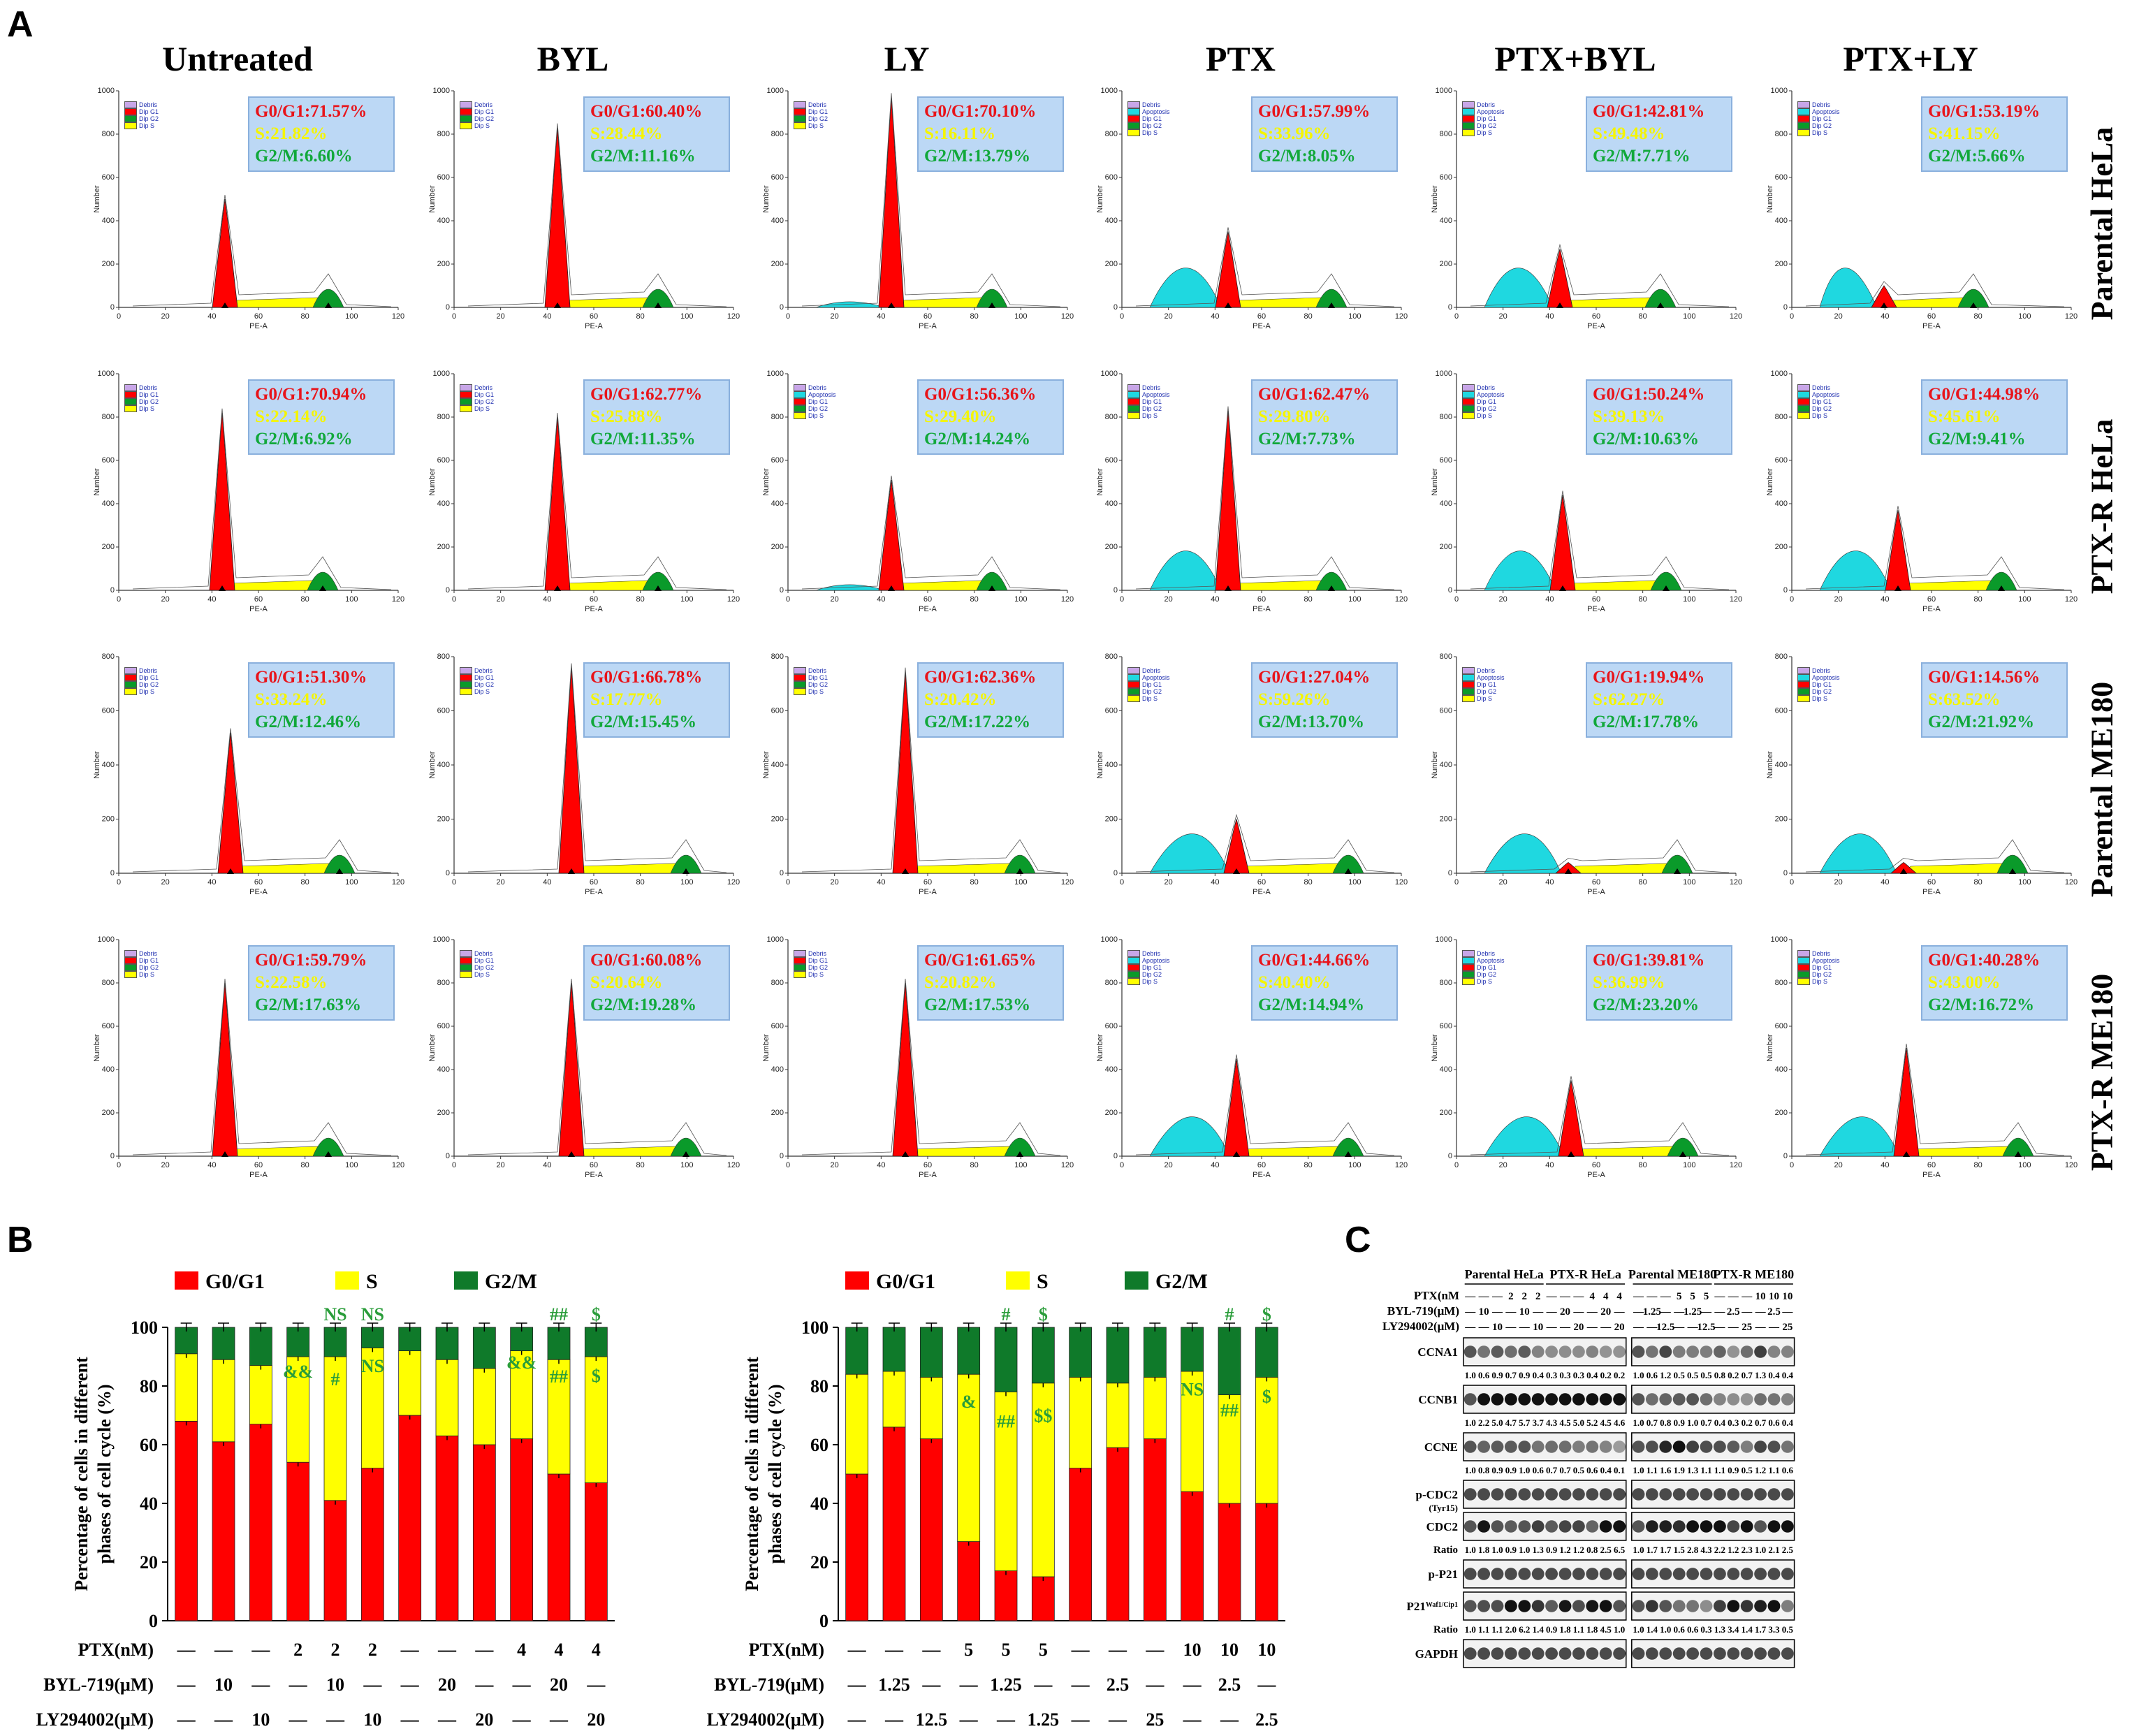 This screenshot has height=1736, width=2132. What do you see at coordinates (1423, 1311) in the screenshot?
I see `condition-label: BYL-719(μM)` at bounding box center [1423, 1311].